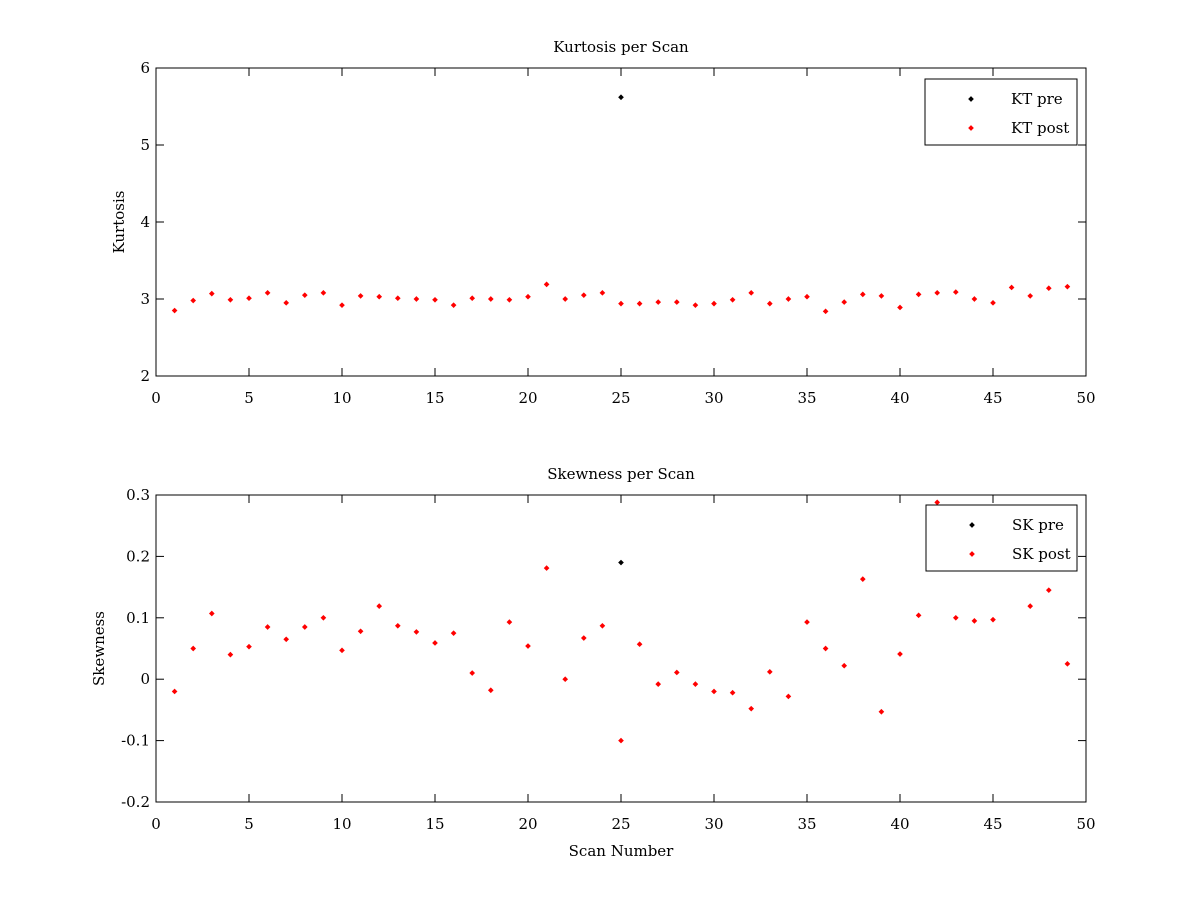  What do you see at coordinates (138, 556) in the screenshot?
I see `y-tick-label: 0.2` at bounding box center [138, 556].